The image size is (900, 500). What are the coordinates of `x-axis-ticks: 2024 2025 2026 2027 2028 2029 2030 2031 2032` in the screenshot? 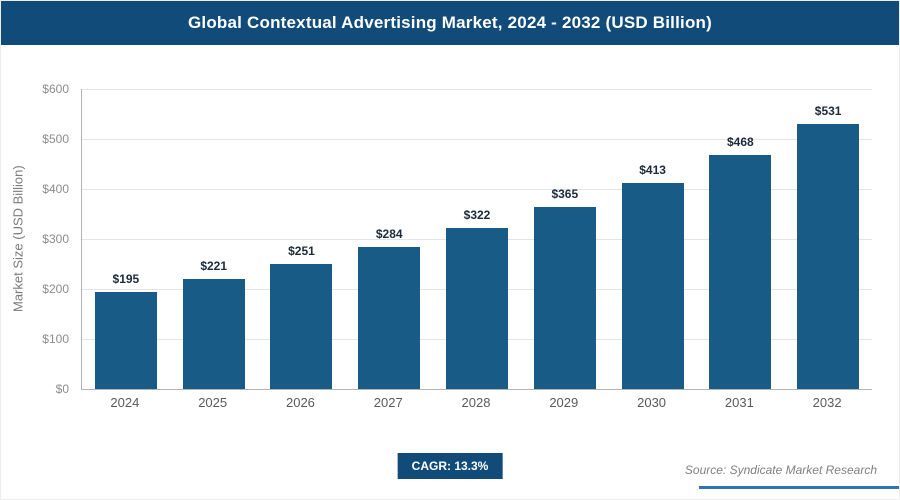 It's located at (476, 402).